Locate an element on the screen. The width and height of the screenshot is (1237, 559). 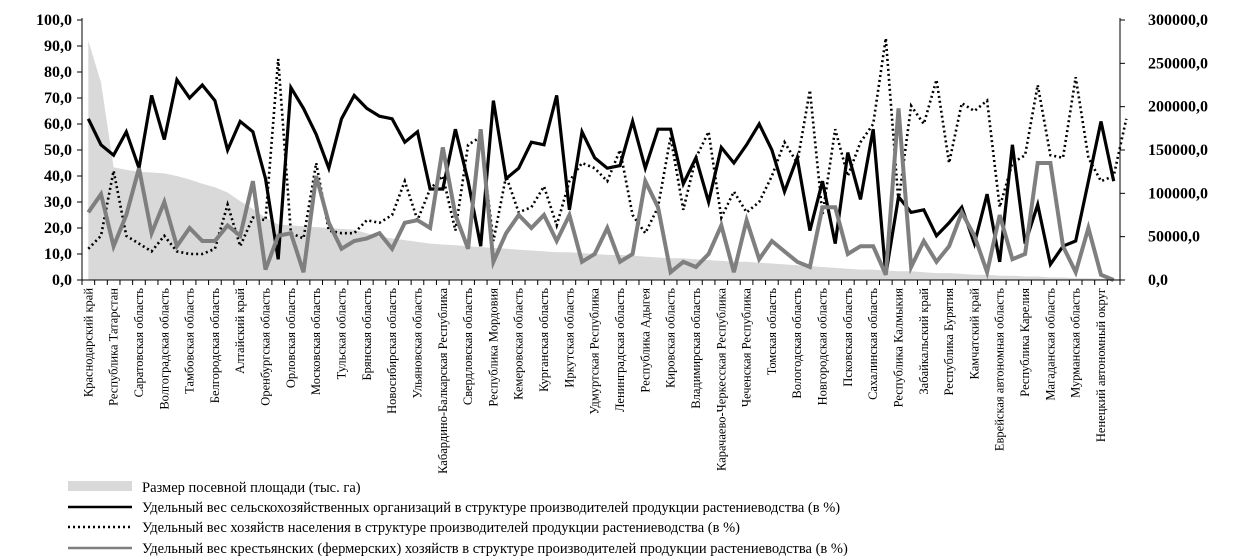
left-tick-label: 80,0 is located at coordinates (58, 72).